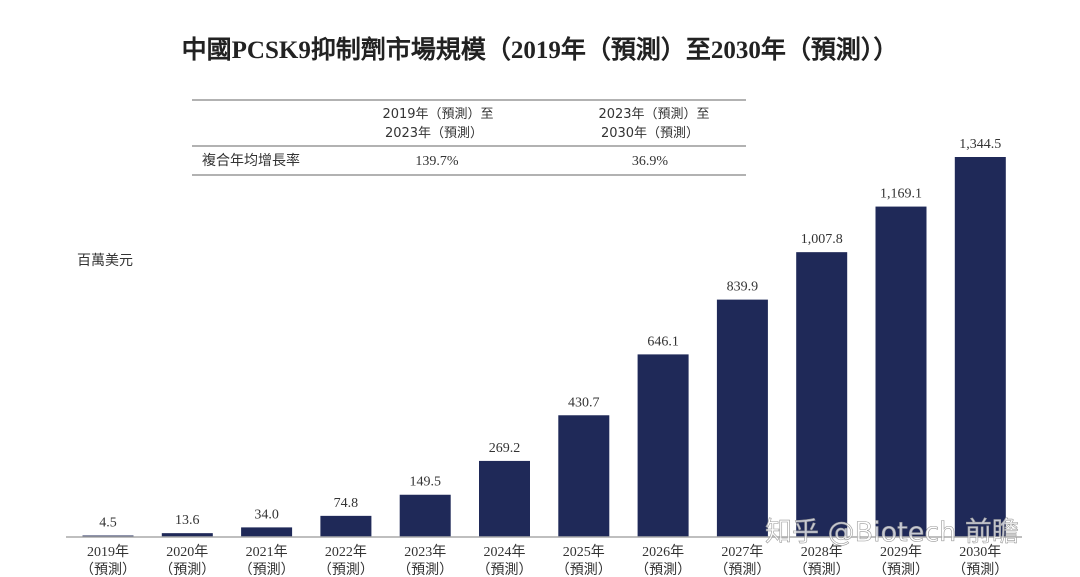 This screenshot has width=1080, height=577. What do you see at coordinates (425, 552) in the screenshot?
I see `x-tick-label: 2023年` at bounding box center [425, 552].